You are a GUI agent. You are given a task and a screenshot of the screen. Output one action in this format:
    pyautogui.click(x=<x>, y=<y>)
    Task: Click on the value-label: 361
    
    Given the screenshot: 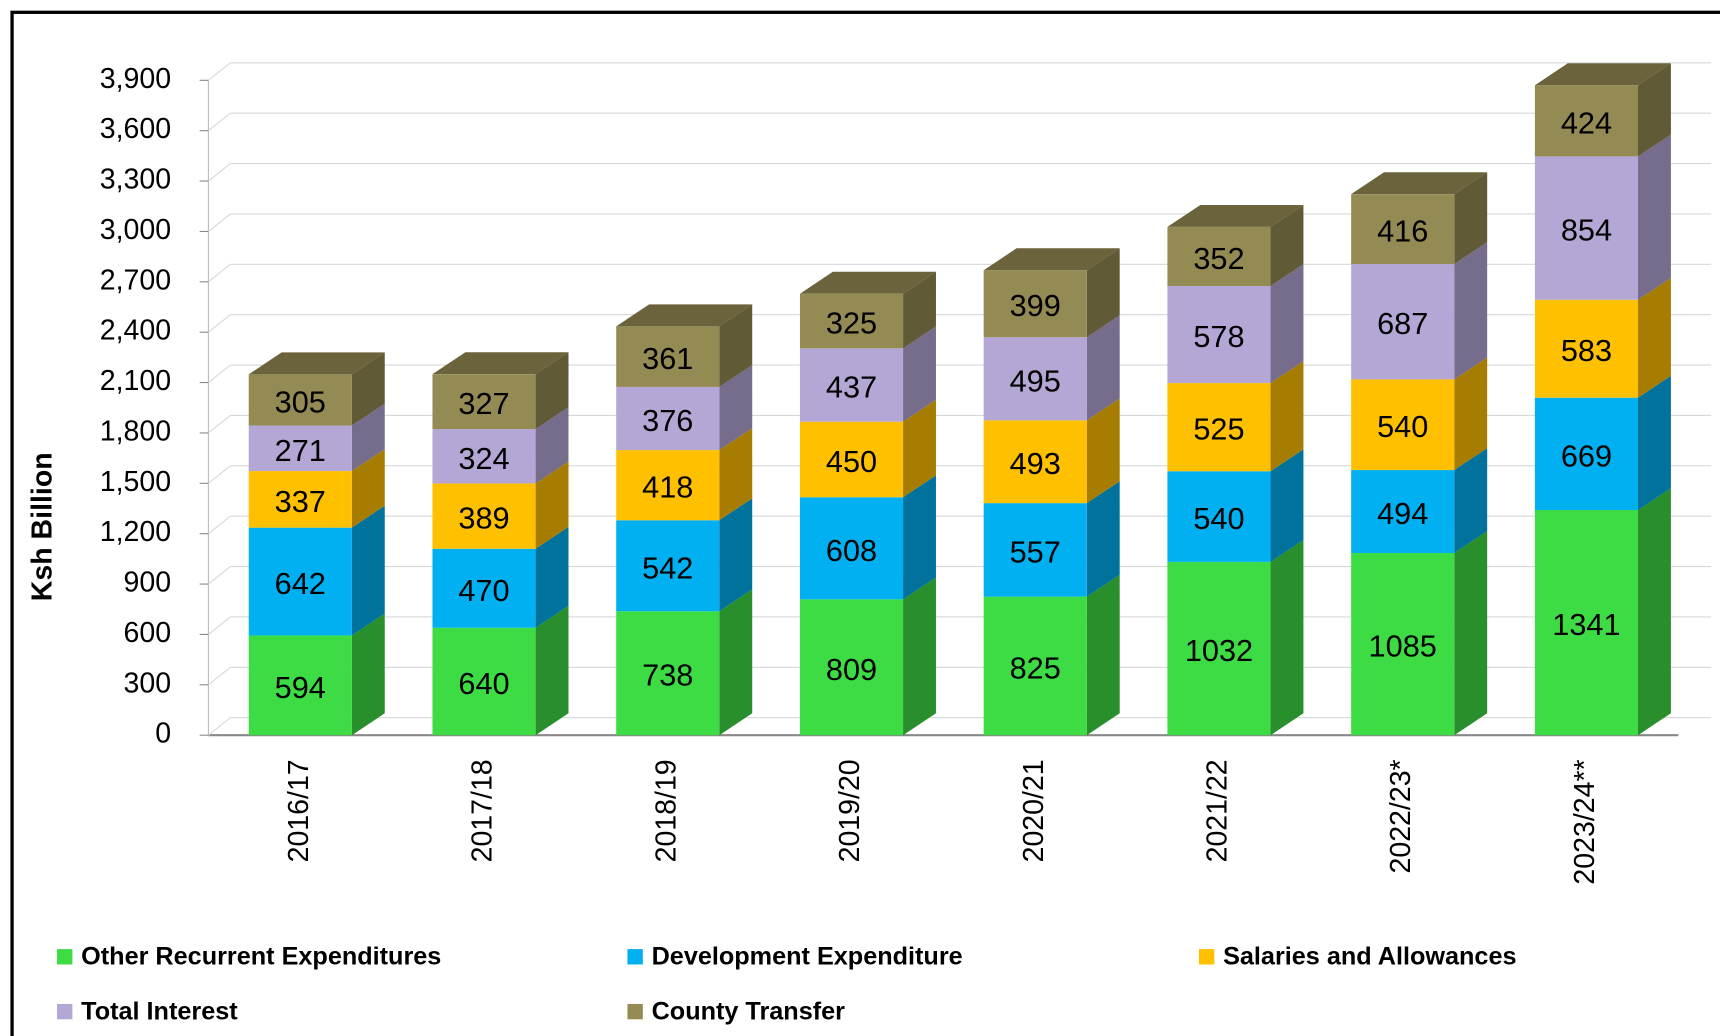 What is the action you would take?
    pyautogui.click(x=667, y=358)
    